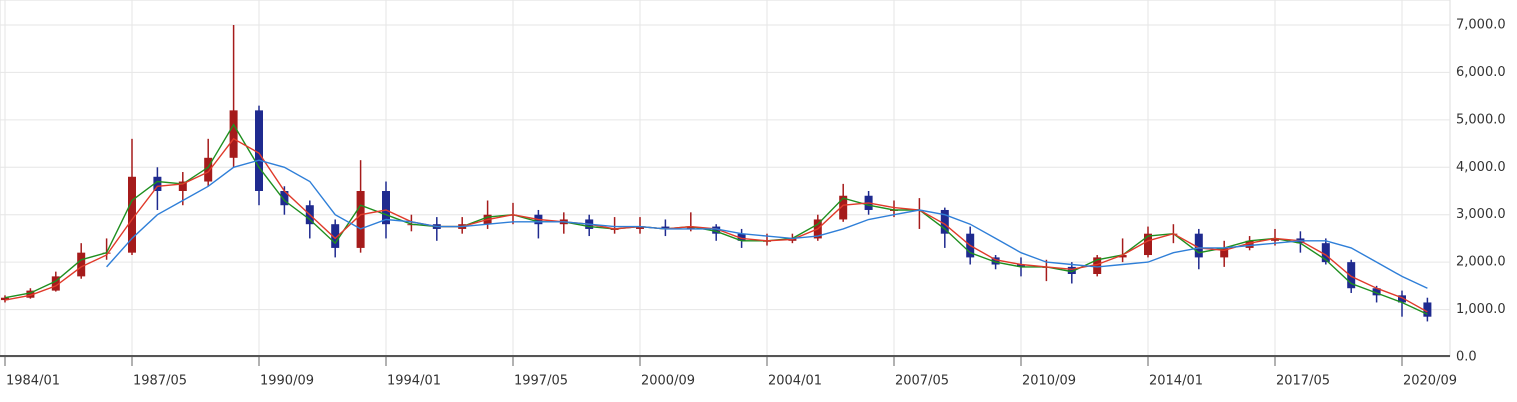  Describe the element at coordinates (541, 381) in the screenshot. I see `x-tick-label: 1997/05` at that location.